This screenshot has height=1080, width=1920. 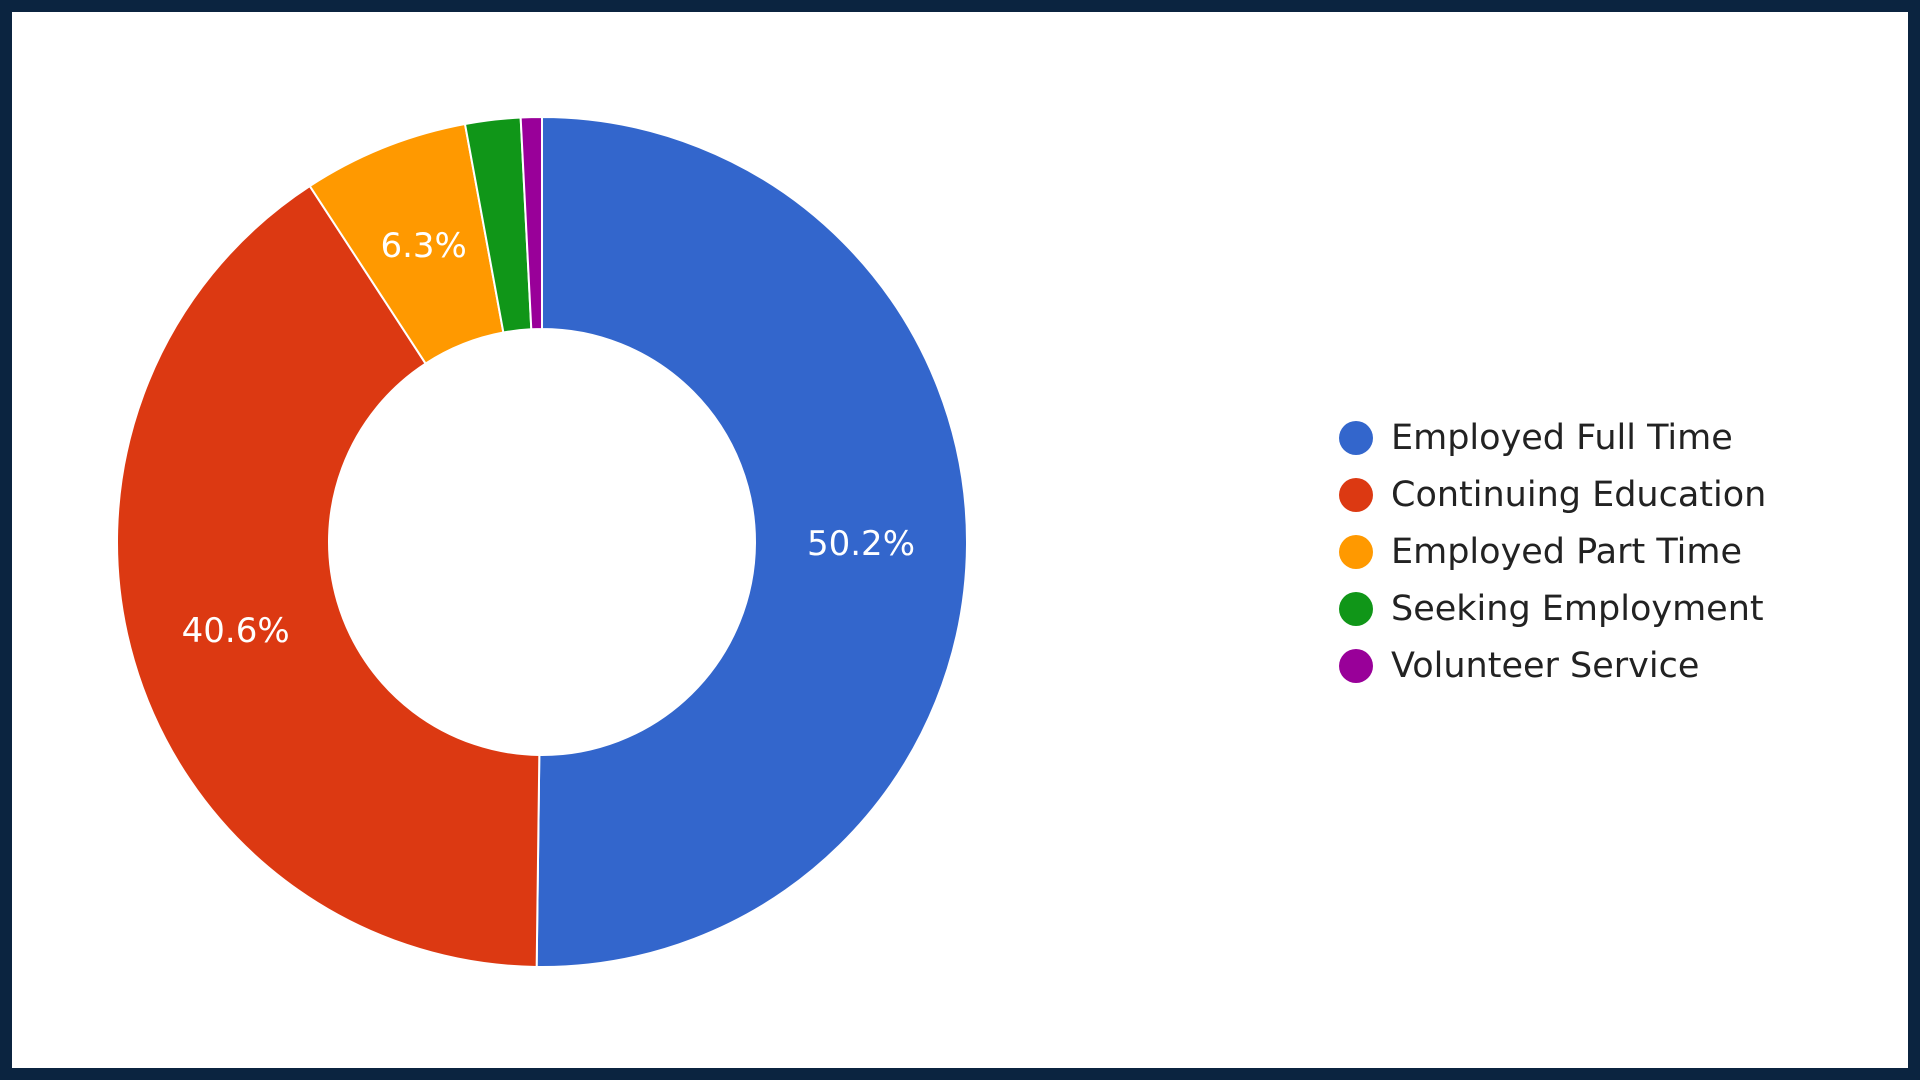 I want to click on legend-marker-continuing-education, so click(x=1356, y=495).